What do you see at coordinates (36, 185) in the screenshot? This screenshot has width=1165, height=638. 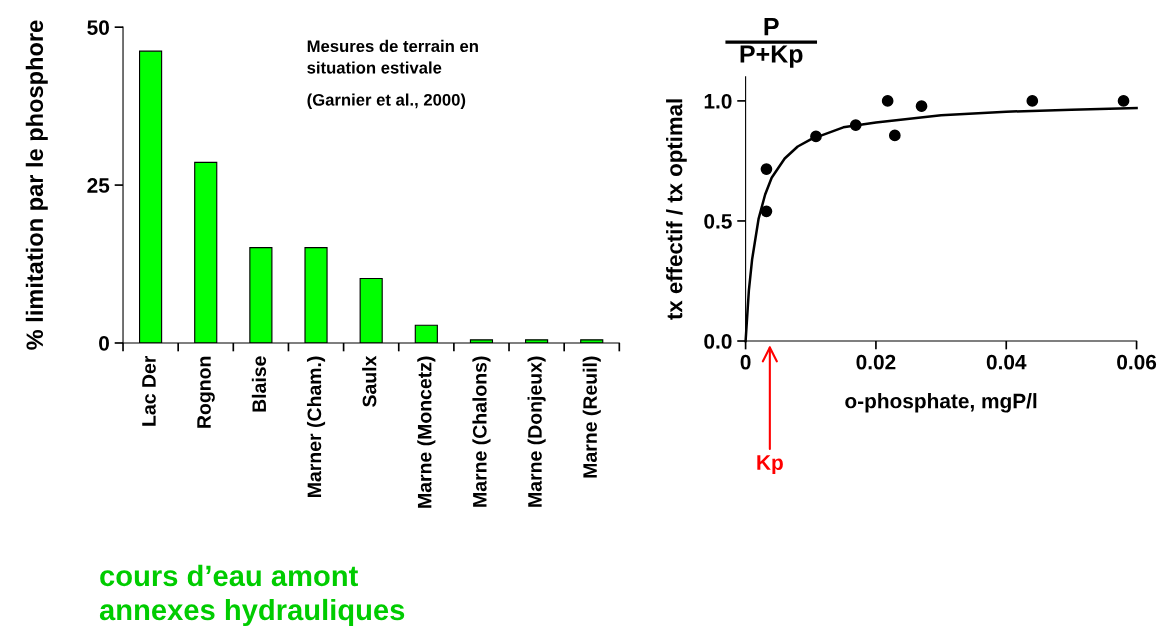 I see `y-axis-title: % limitation par le phosphore` at bounding box center [36, 185].